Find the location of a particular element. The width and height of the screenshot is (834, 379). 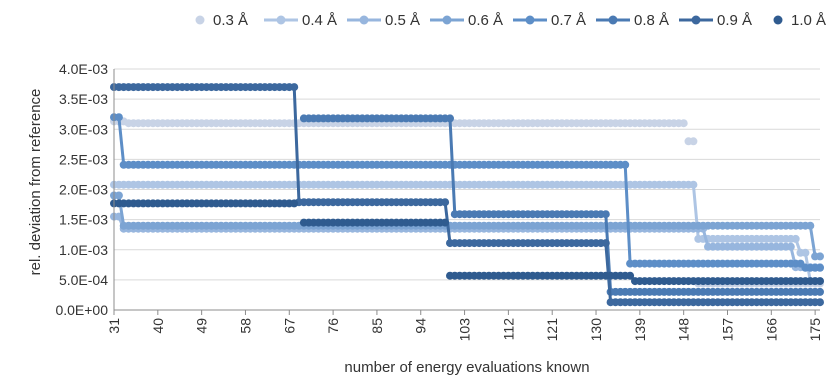

legend-item: 0.8 Å is located at coordinates (632, 20).